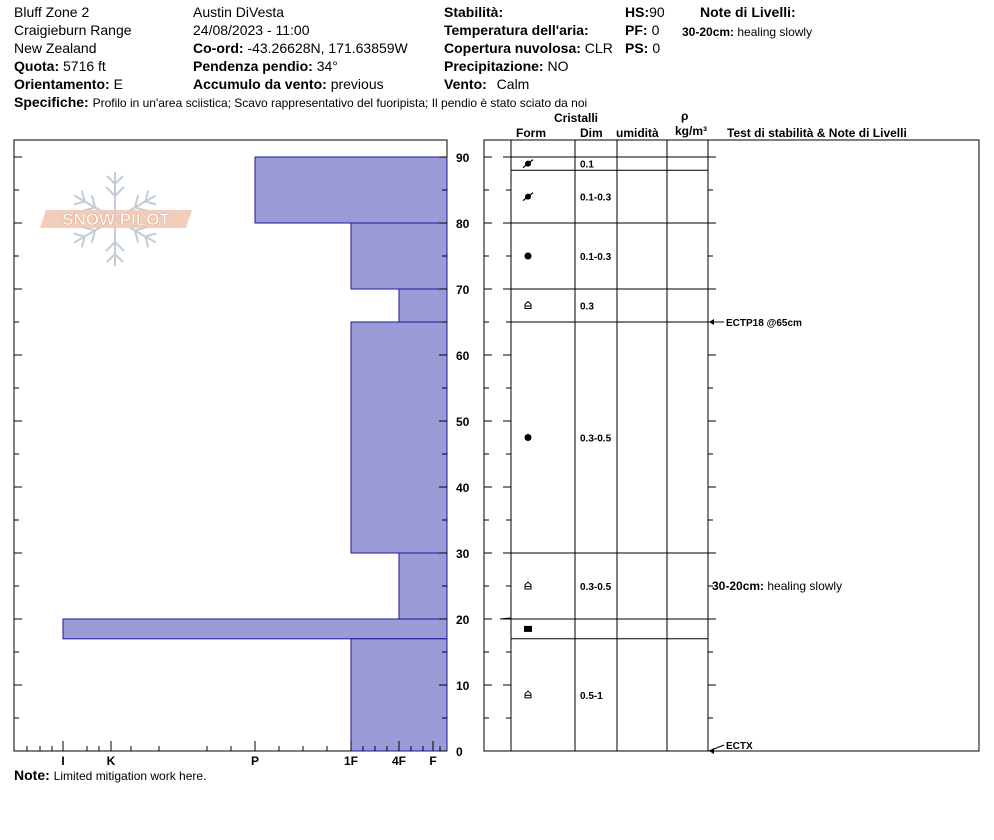 Image resolution: width=994 pixels, height=840 pixels. I want to click on vento-label: Vento:, so click(465, 84).